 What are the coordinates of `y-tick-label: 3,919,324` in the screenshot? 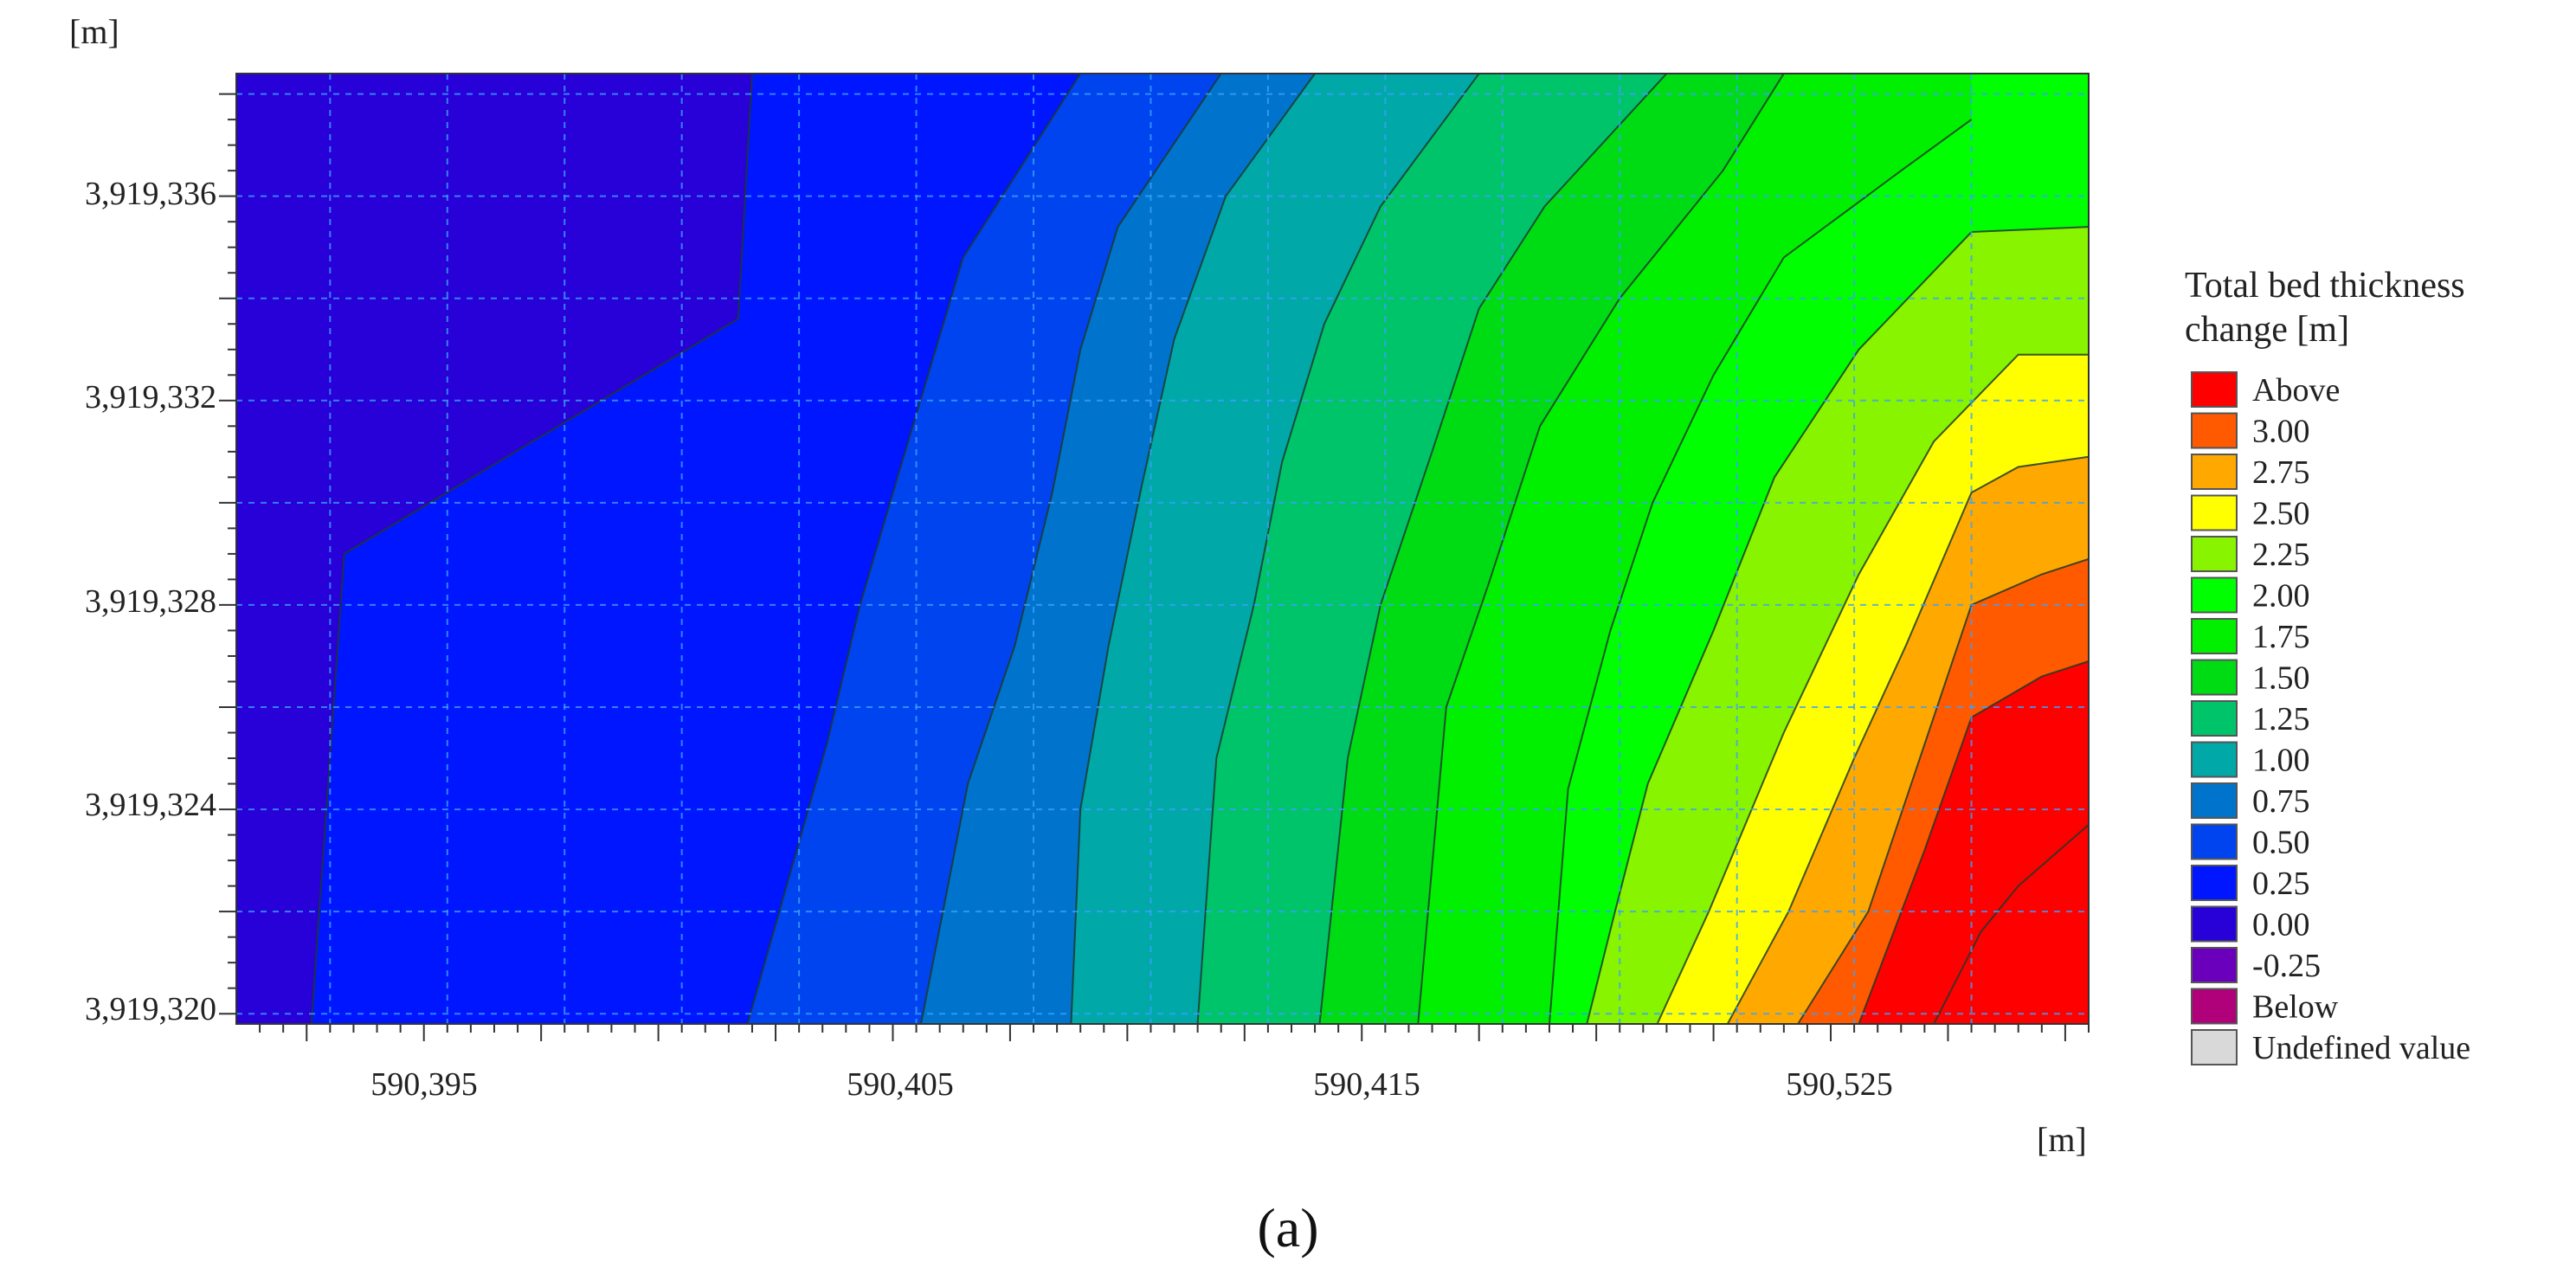 It's located at (150, 805).